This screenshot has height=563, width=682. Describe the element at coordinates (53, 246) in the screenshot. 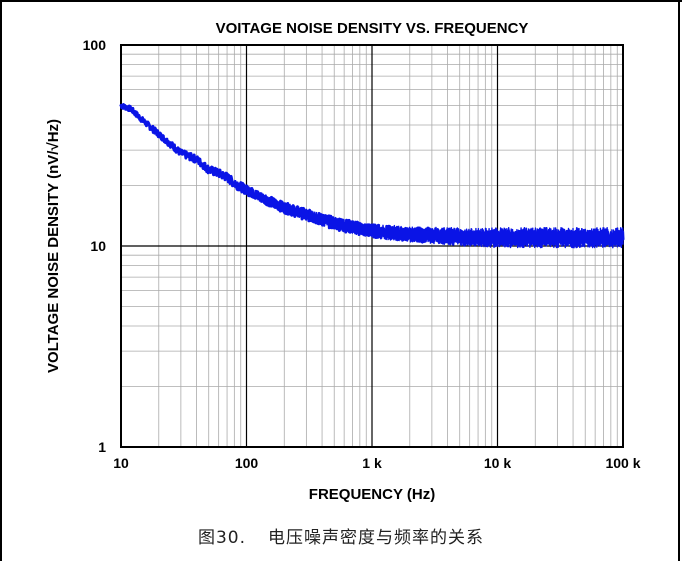

I see `y-axis-label: VOLTAGE NOISE DENSITY (nV/√Hz)` at that location.